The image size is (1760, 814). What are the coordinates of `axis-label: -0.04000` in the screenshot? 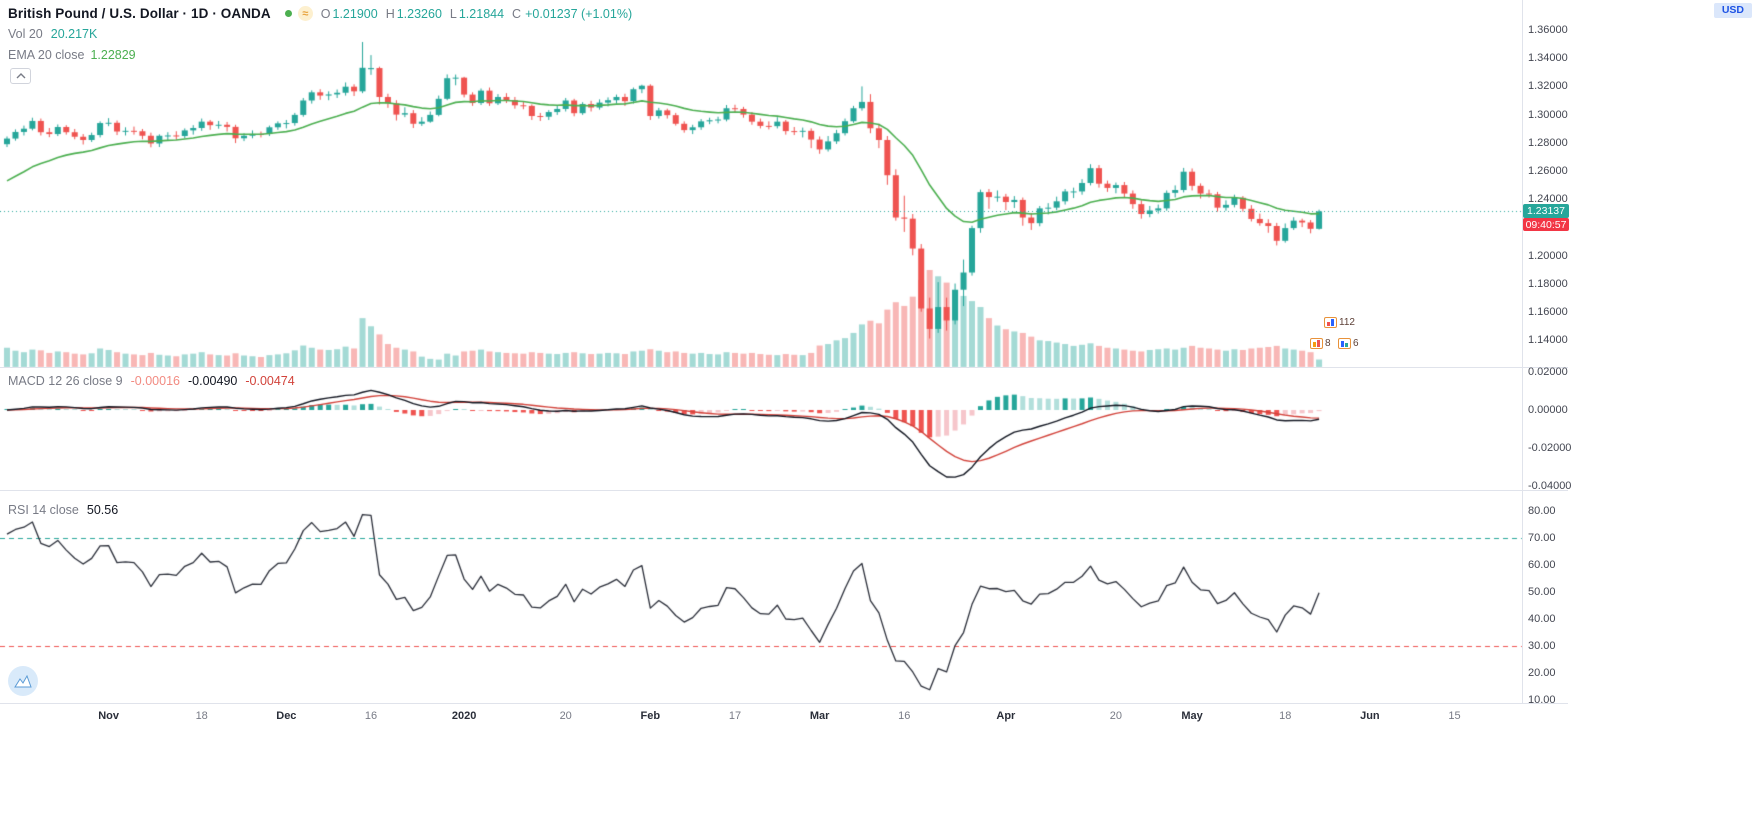 It's located at (1550, 486).